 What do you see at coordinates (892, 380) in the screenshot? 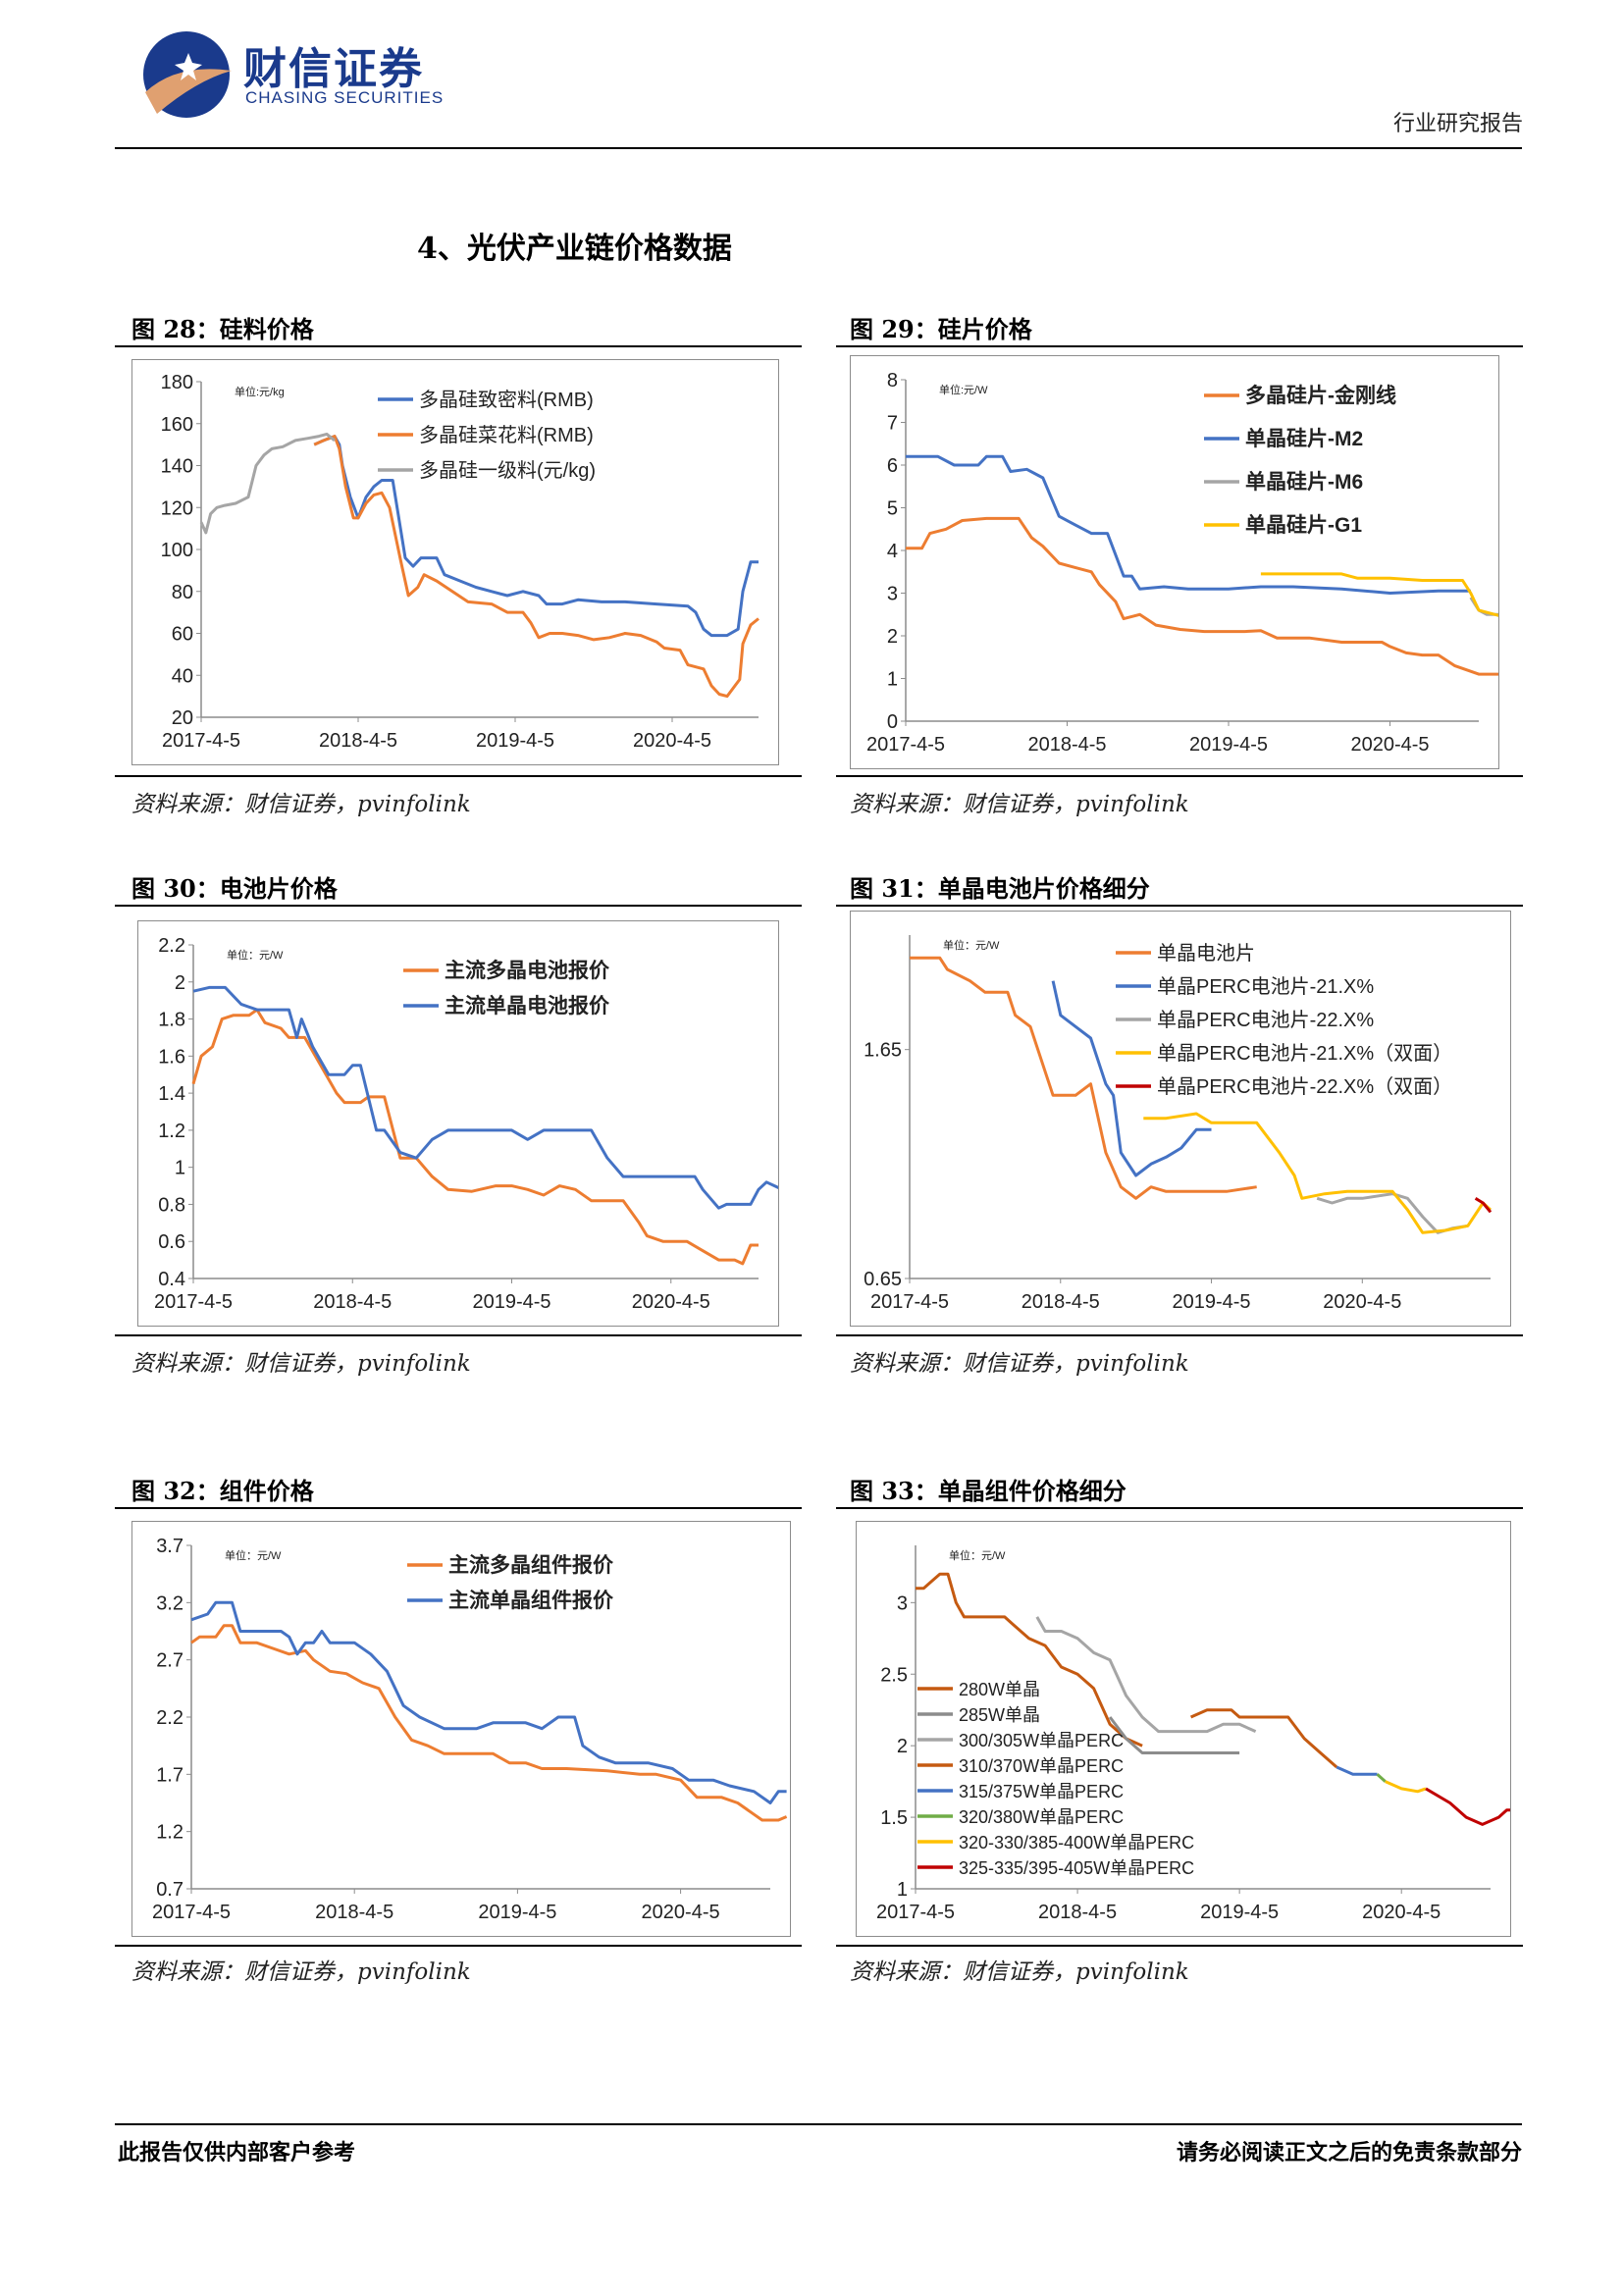
I see `y-tick-label: 8` at bounding box center [892, 380].